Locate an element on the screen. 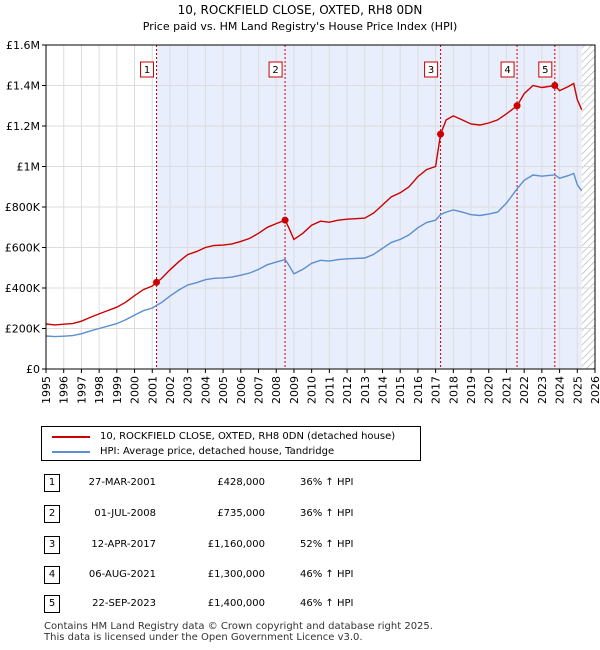 This screenshot has width=600, height=650. x-tick-label: 1996 is located at coordinates (64, 390).